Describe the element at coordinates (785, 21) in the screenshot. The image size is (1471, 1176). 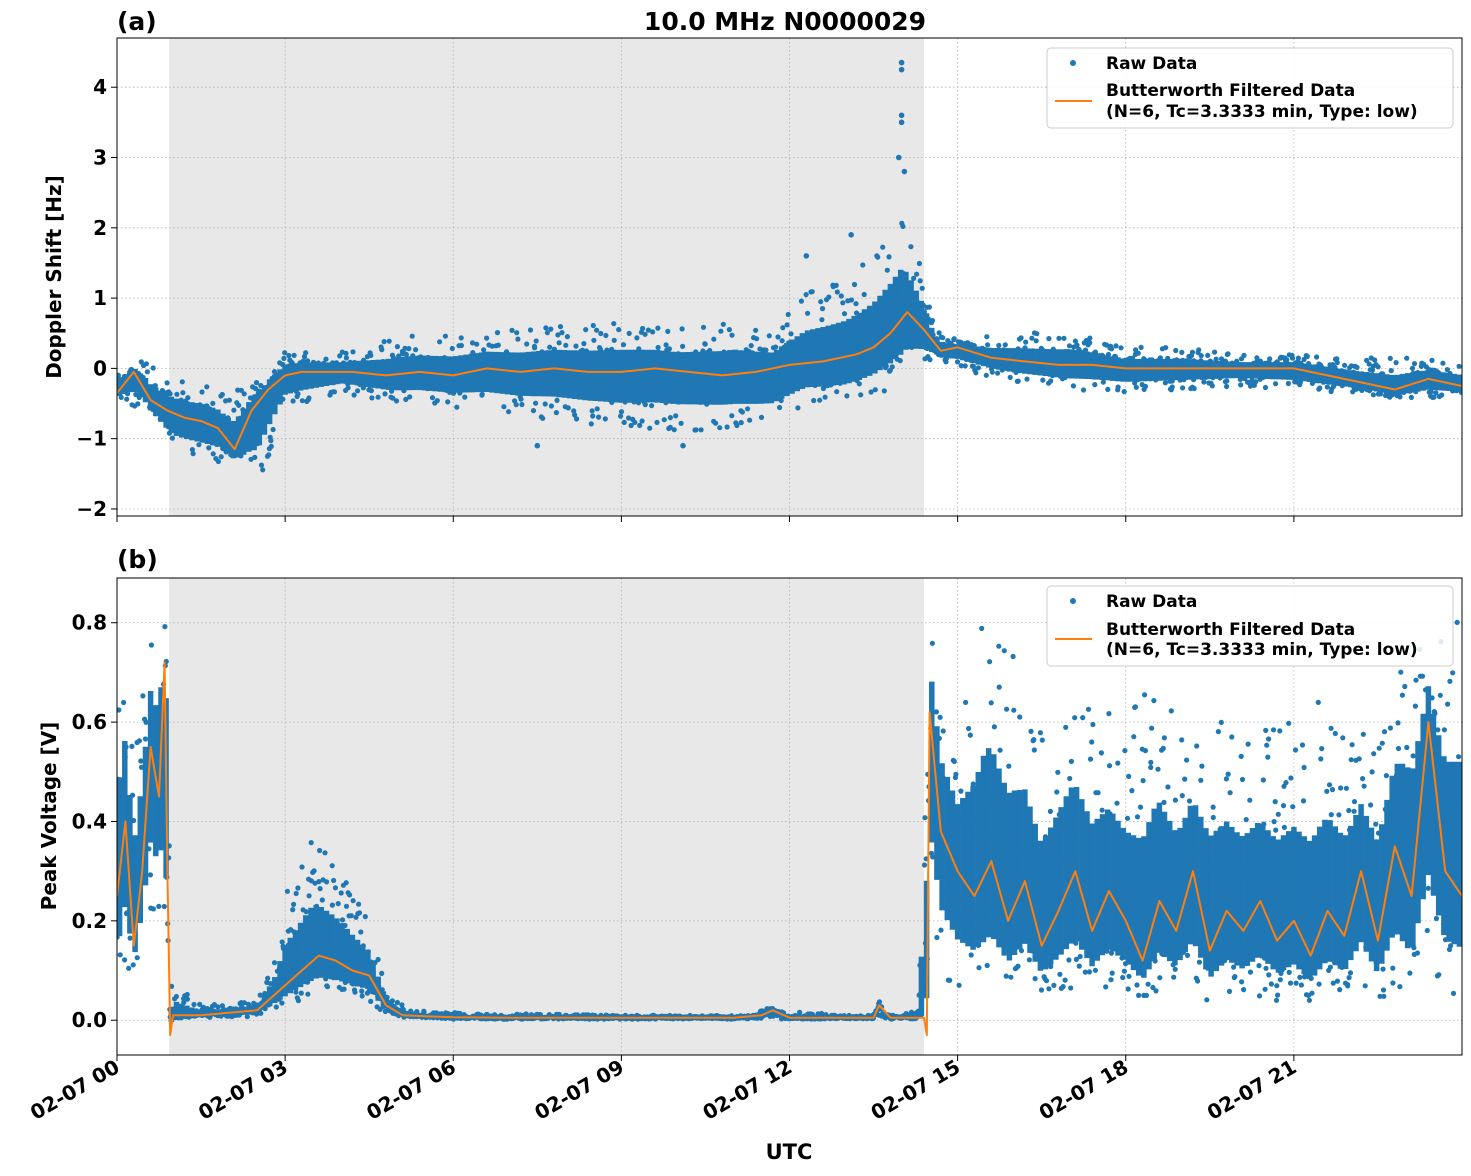
I see `figure-title: 10.0 MHz N0000029` at that location.